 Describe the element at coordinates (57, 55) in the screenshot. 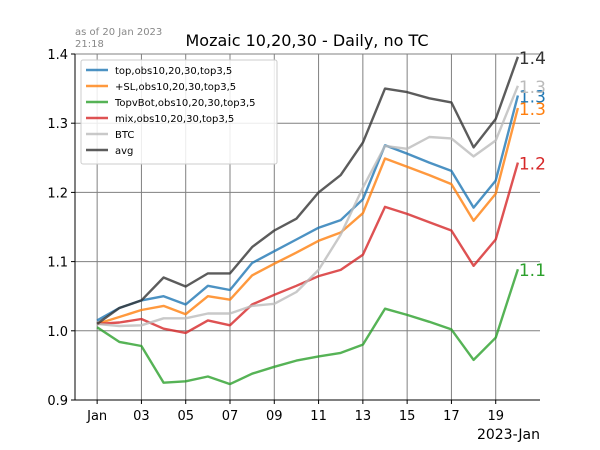

I see `y-tick-label: 1.4` at that location.